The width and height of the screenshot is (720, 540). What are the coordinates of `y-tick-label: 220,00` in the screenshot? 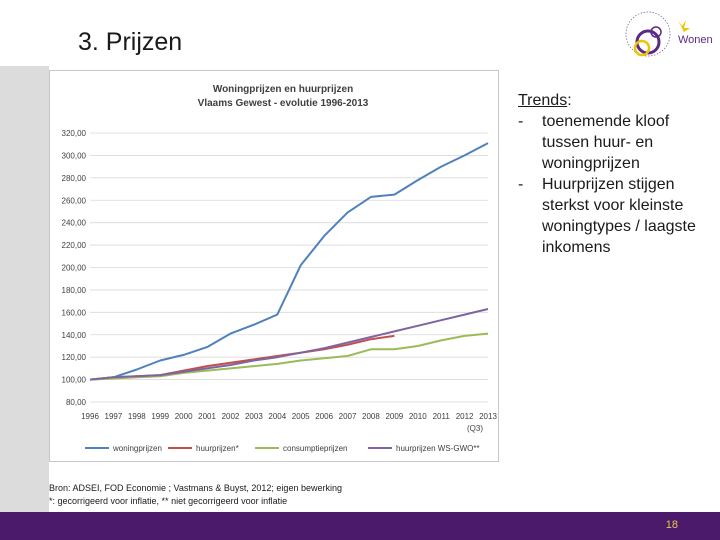 It's located at (74, 245).